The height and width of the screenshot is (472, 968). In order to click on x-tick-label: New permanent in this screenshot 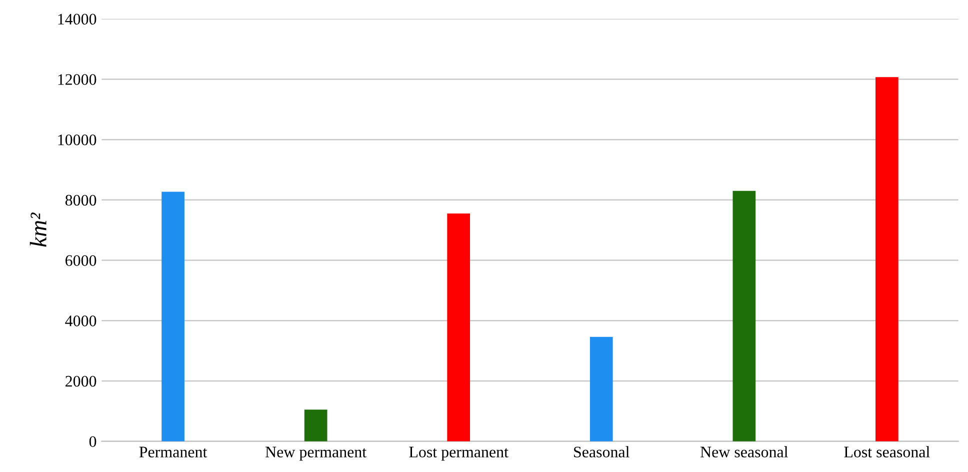, I will do `click(315, 453)`.